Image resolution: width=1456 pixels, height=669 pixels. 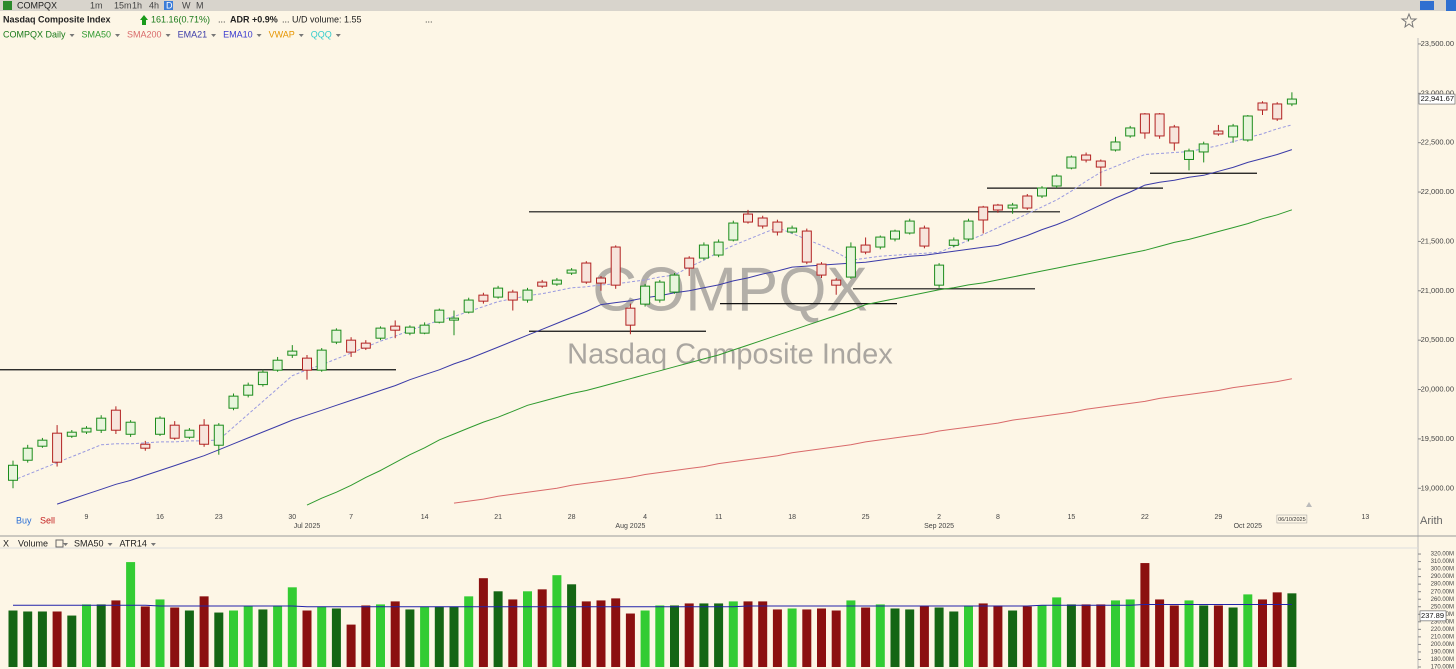 What do you see at coordinates (321, 34) in the screenshot?
I see `legend-item: QQQ` at bounding box center [321, 34].